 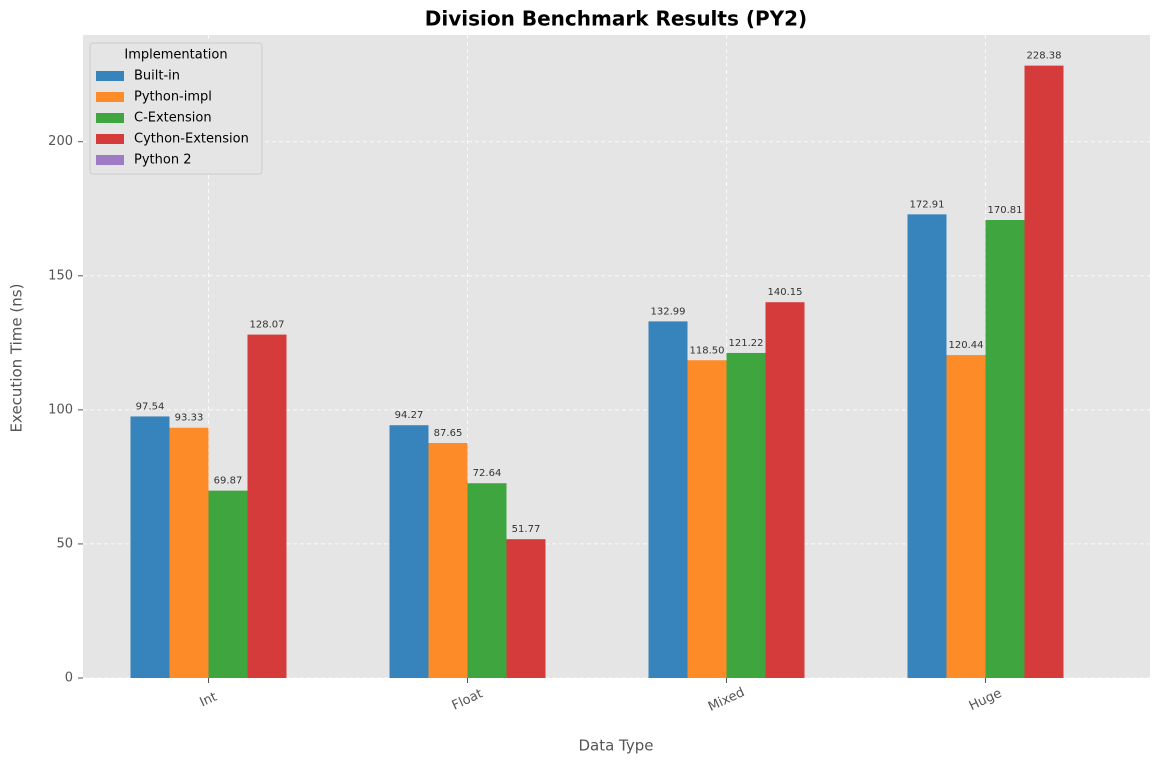 What do you see at coordinates (228, 481) in the screenshot?
I see `value-label: 69.87` at bounding box center [228, 481].